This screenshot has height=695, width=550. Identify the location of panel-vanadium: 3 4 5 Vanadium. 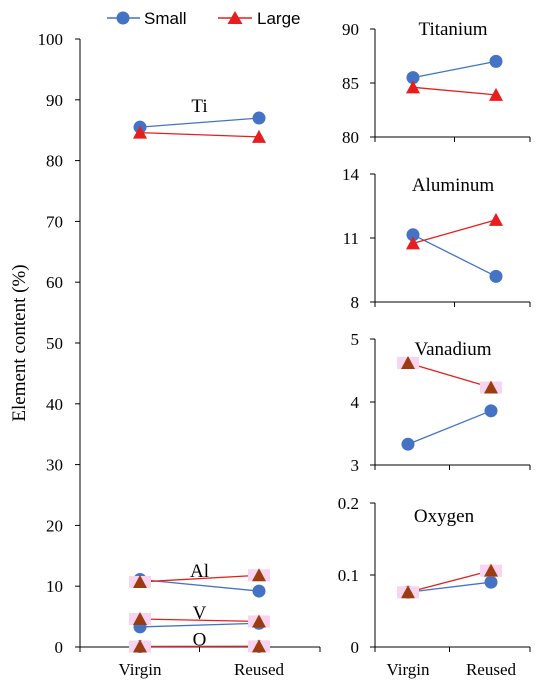
(441, 402).